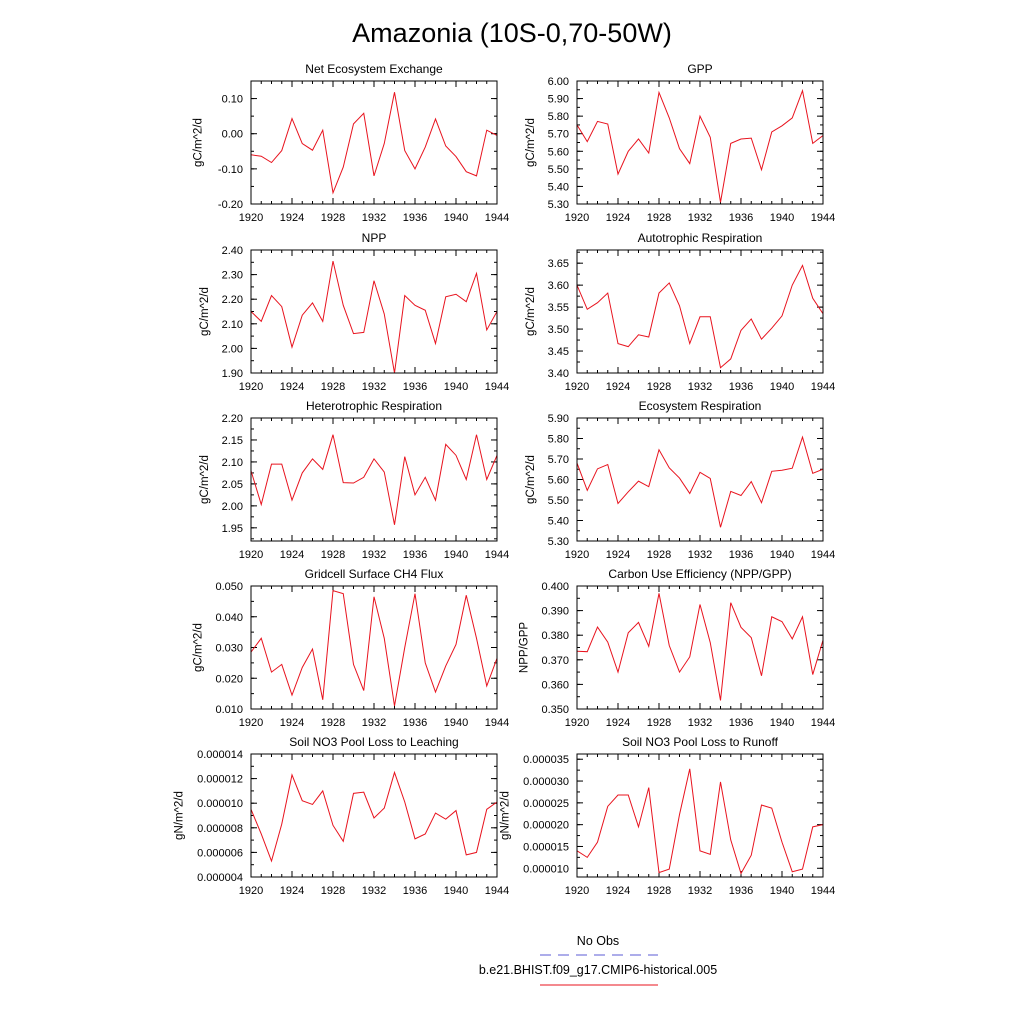 The height and width of the screenshot is (1024, 1024). What do you see at coordinates (220, 755) in the screenshot?
I see `y-tick-label: 0.000014` at bounding box center [220, 755].